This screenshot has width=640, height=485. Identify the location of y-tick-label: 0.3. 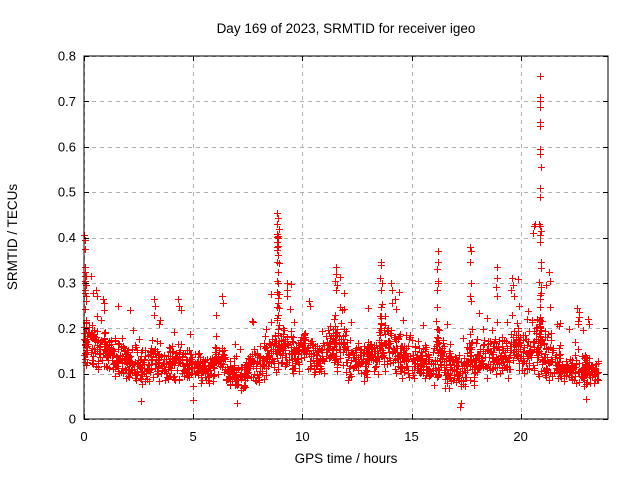
(67, 282).